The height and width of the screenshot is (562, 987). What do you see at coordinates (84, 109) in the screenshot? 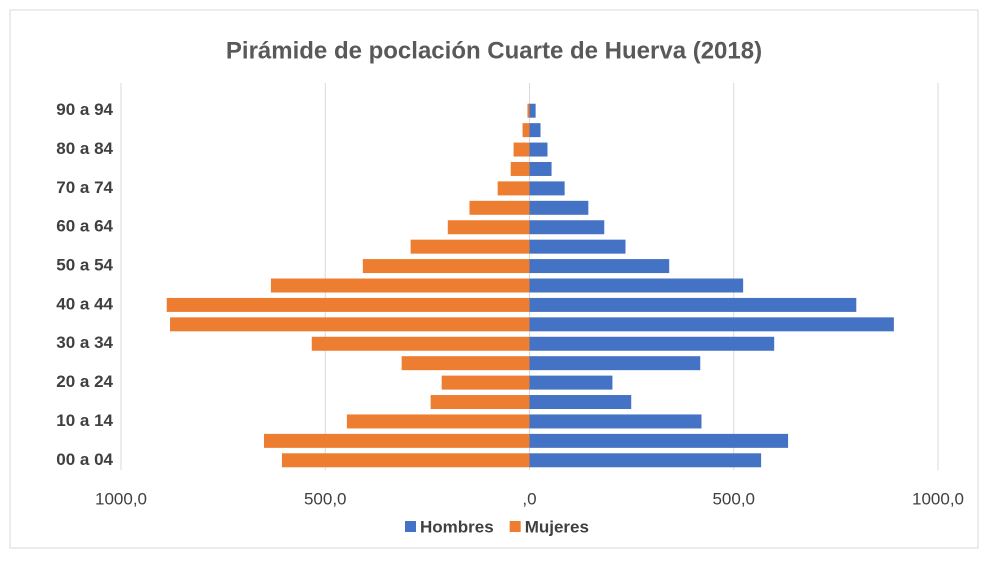
I see `y-tick-label: 90 a 94` at bounding box center [84, 109].